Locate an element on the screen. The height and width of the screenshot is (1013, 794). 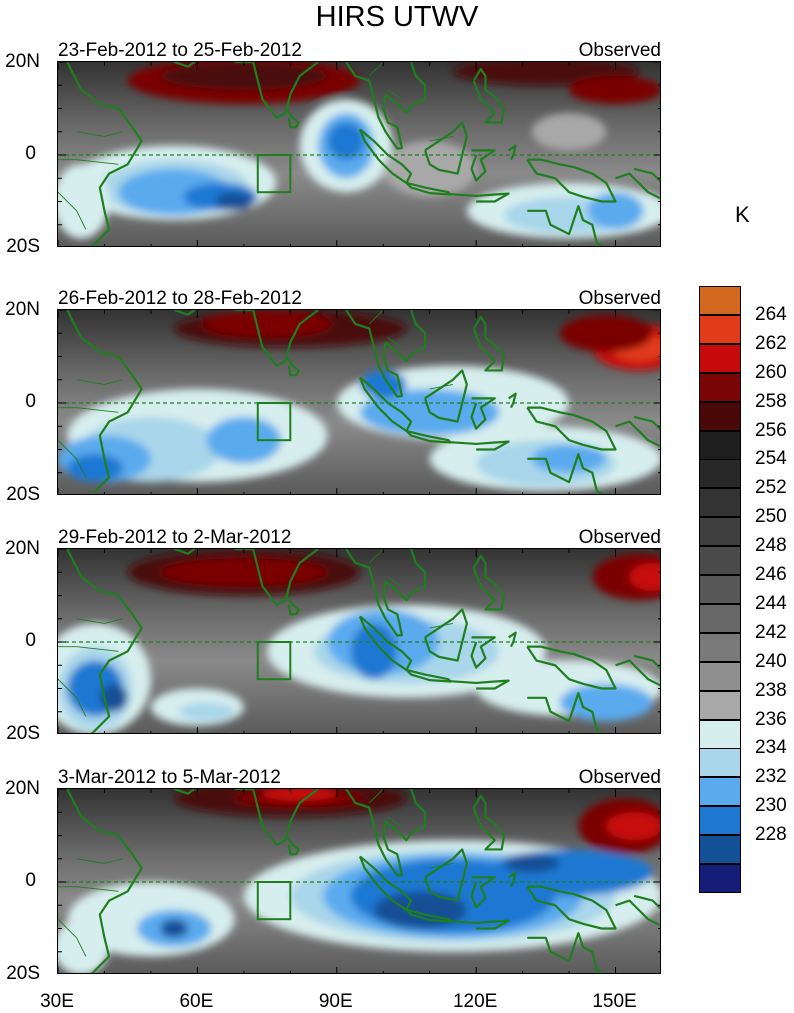
colorbar-label: 254 is located at coordinates (771, 459).